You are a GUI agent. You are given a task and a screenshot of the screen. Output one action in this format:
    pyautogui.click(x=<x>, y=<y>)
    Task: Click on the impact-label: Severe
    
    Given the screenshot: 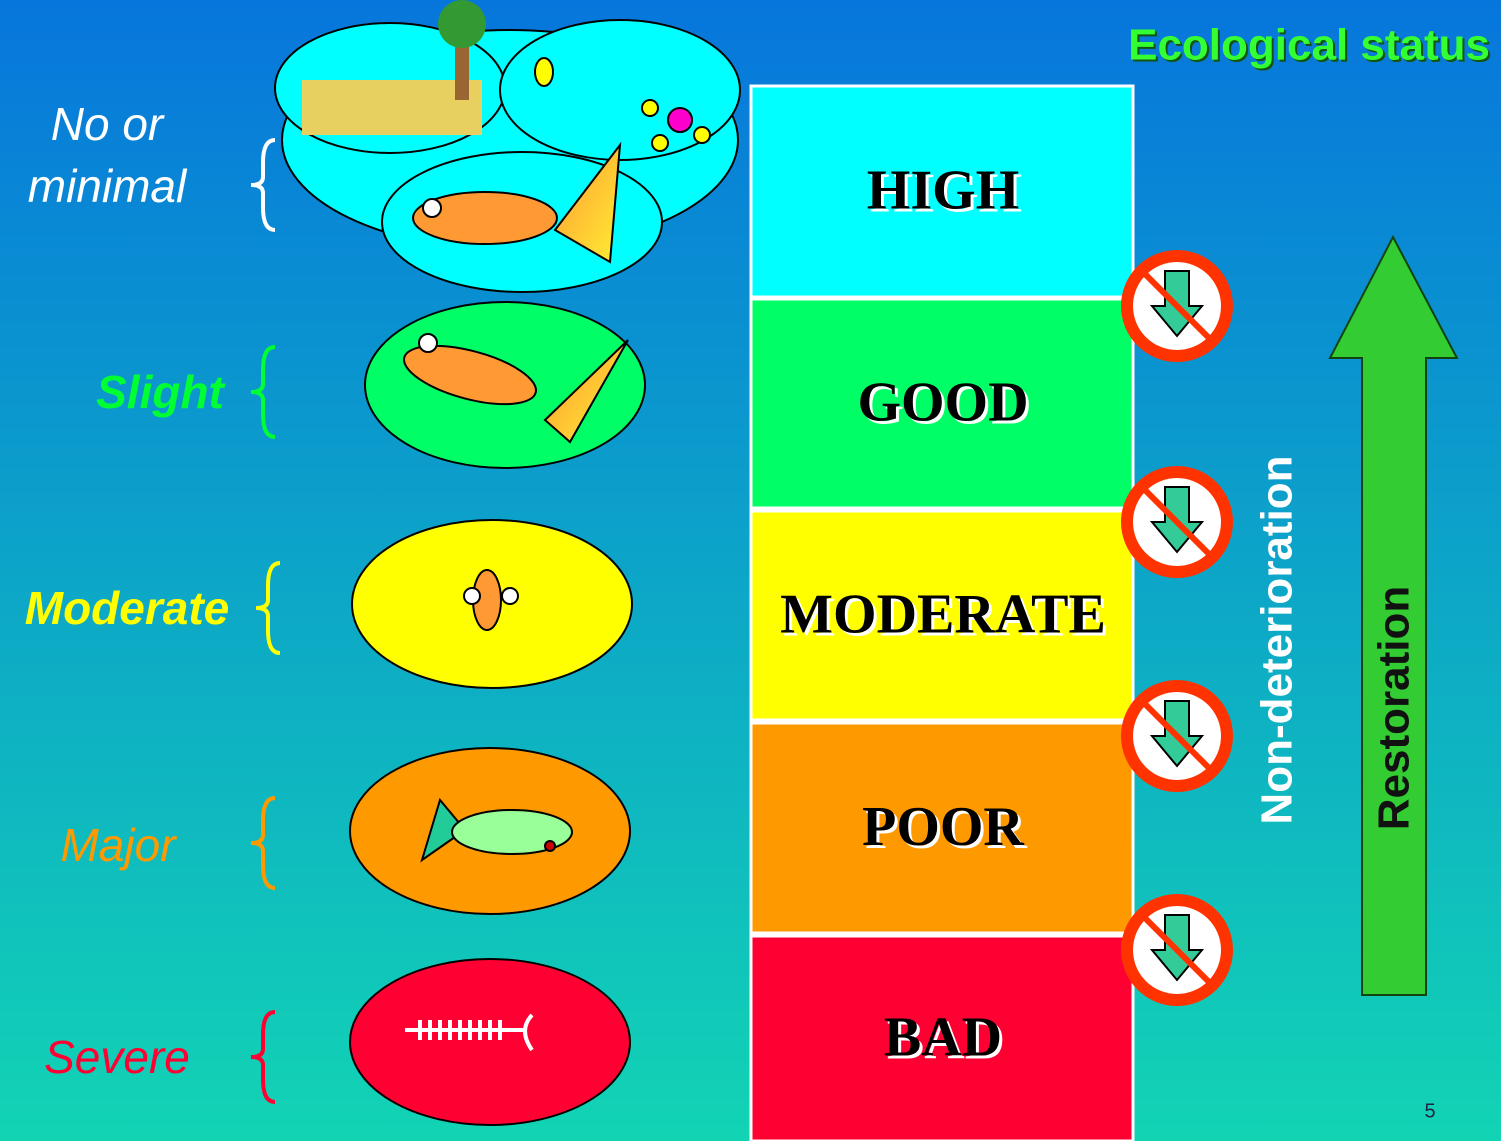 What is the action you would take?
    pyautogui.click(x=117, y=1057)
    